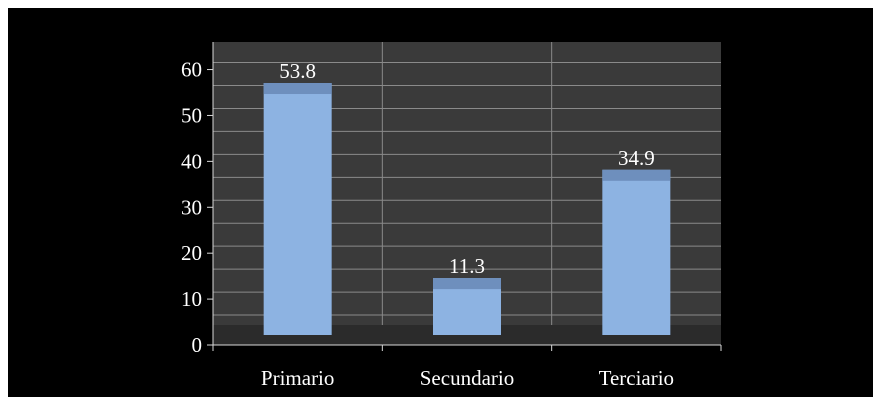 The height and width of the screenshot is (405, 881). I want to click on x-tick-label: Secundario, so click(467, 378).